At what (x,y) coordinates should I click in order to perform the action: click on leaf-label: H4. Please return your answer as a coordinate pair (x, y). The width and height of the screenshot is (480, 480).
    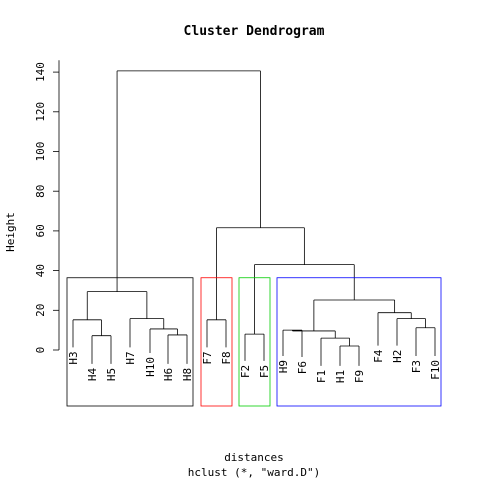
    Looking at the image, I should click on (92, 375).